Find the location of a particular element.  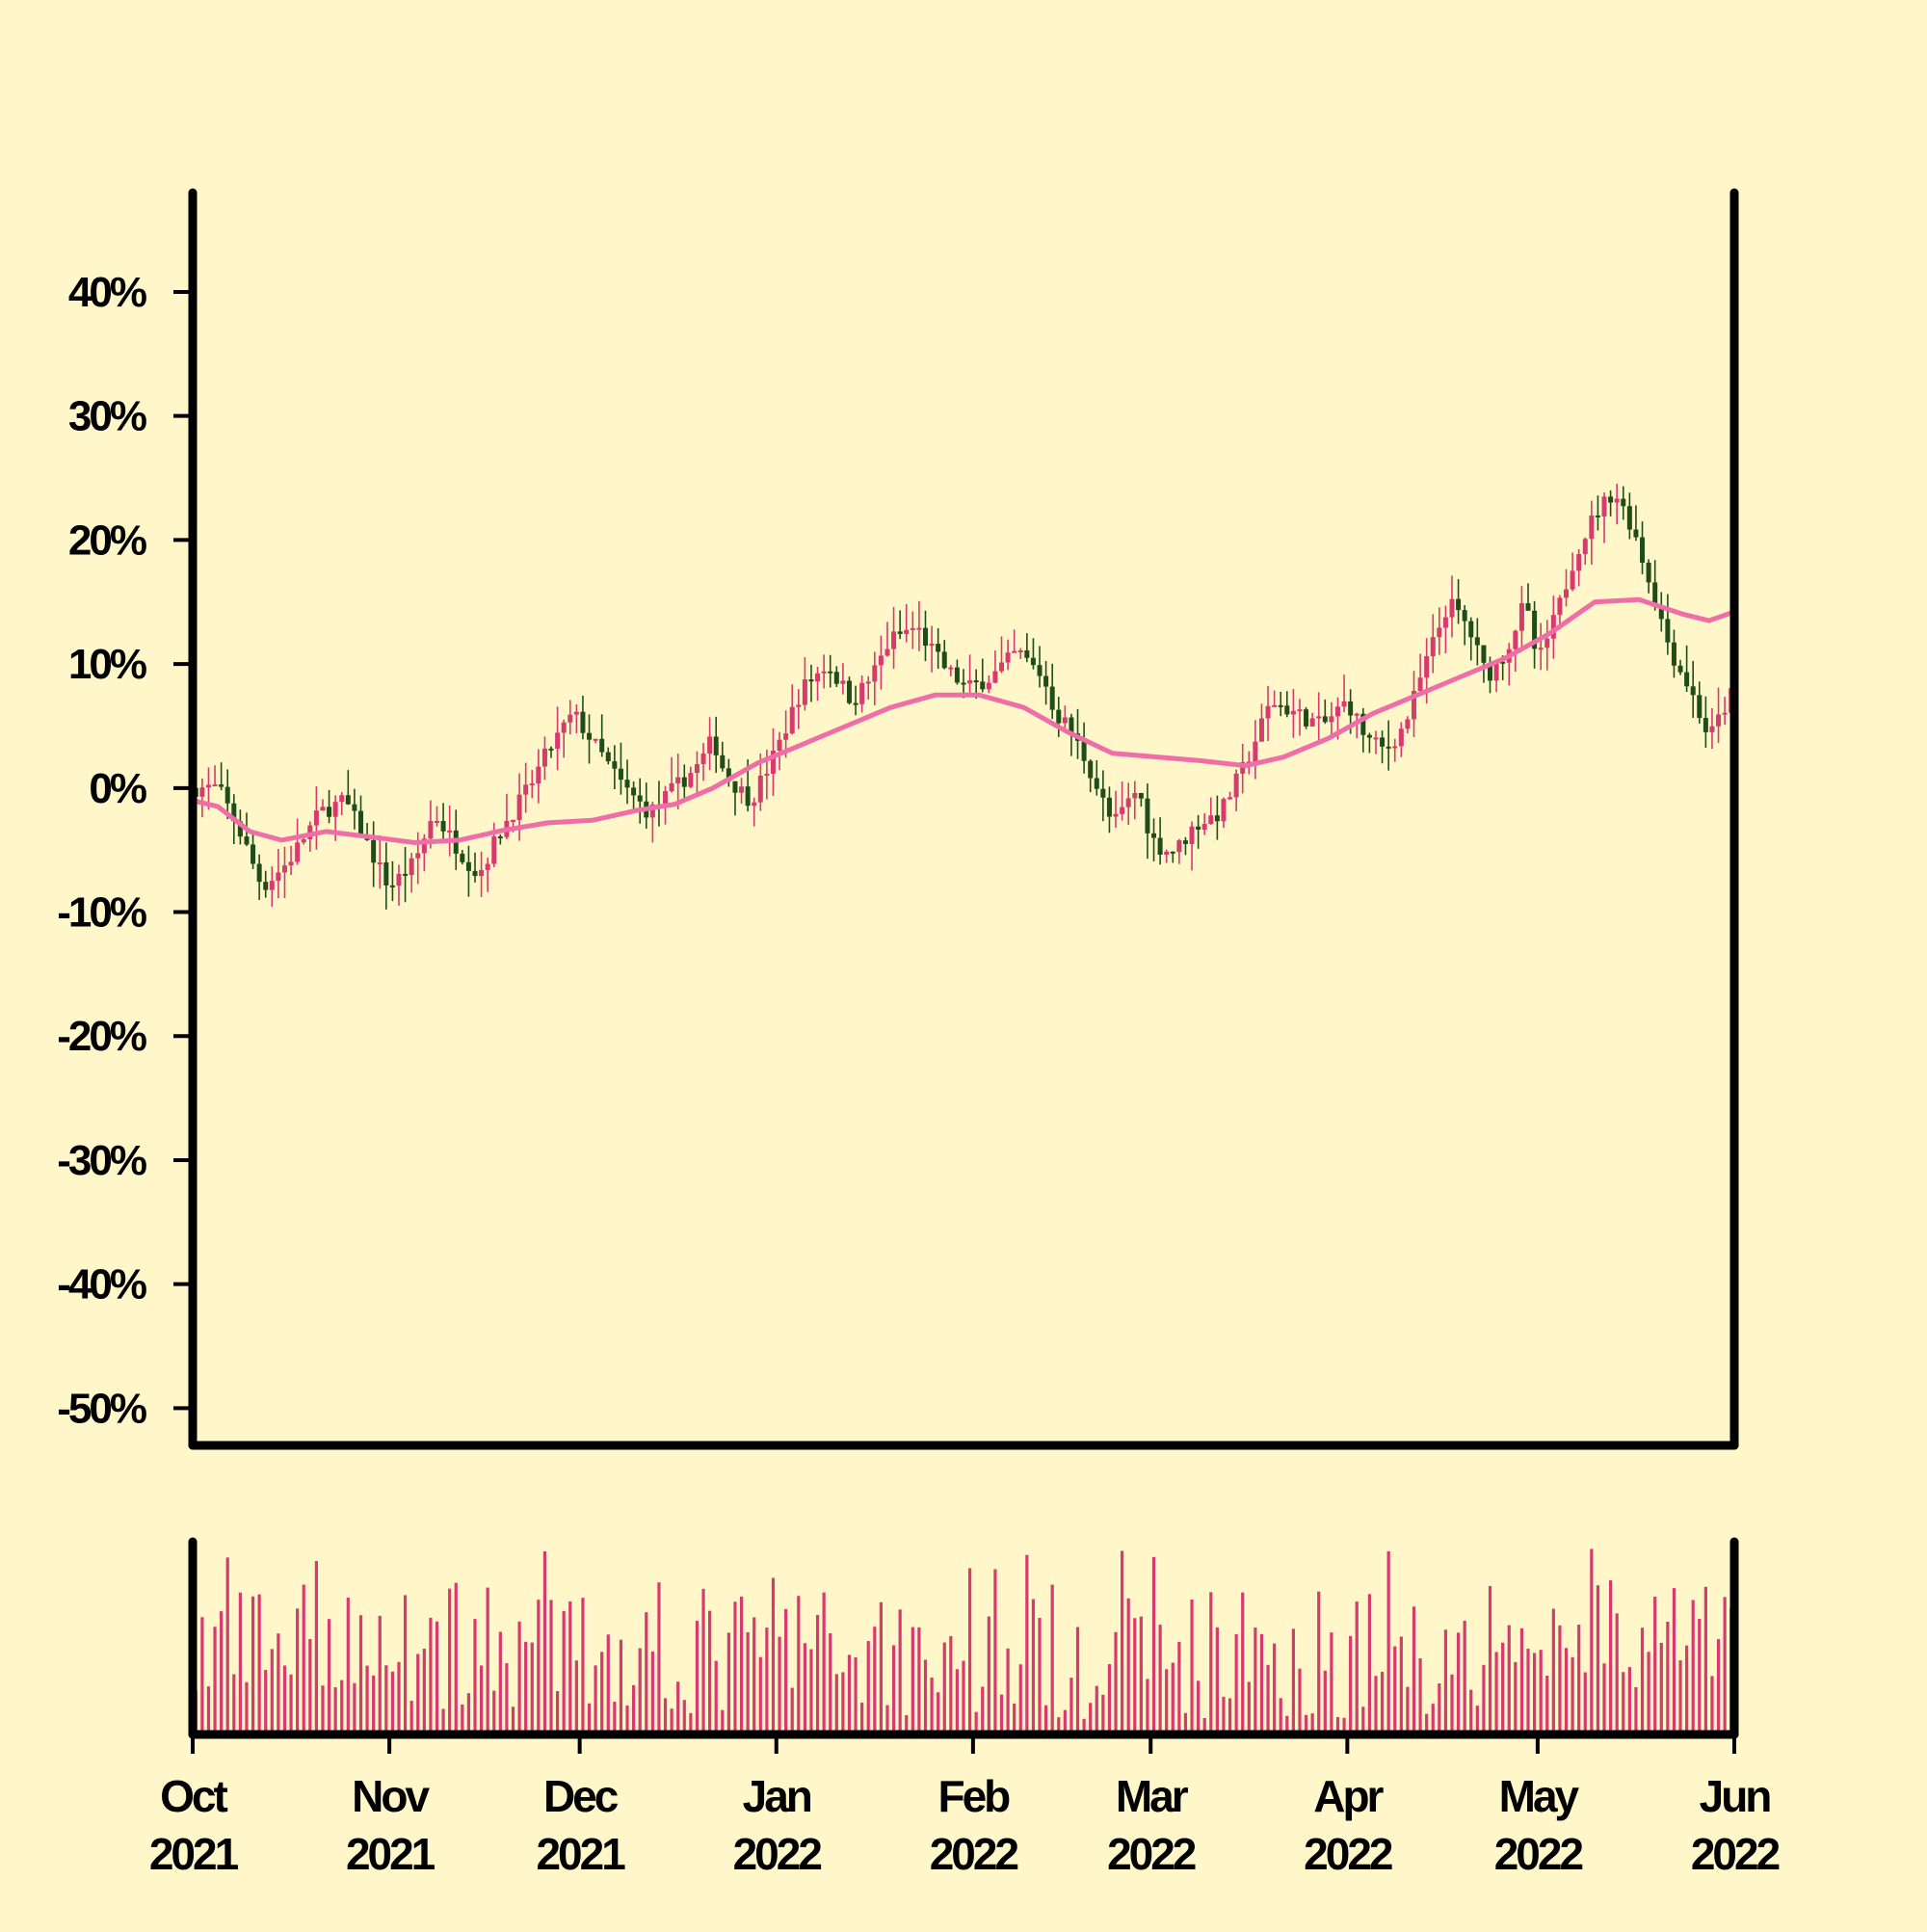

x-tick-label-month: Apr is located at coordinates (1348, 1796).